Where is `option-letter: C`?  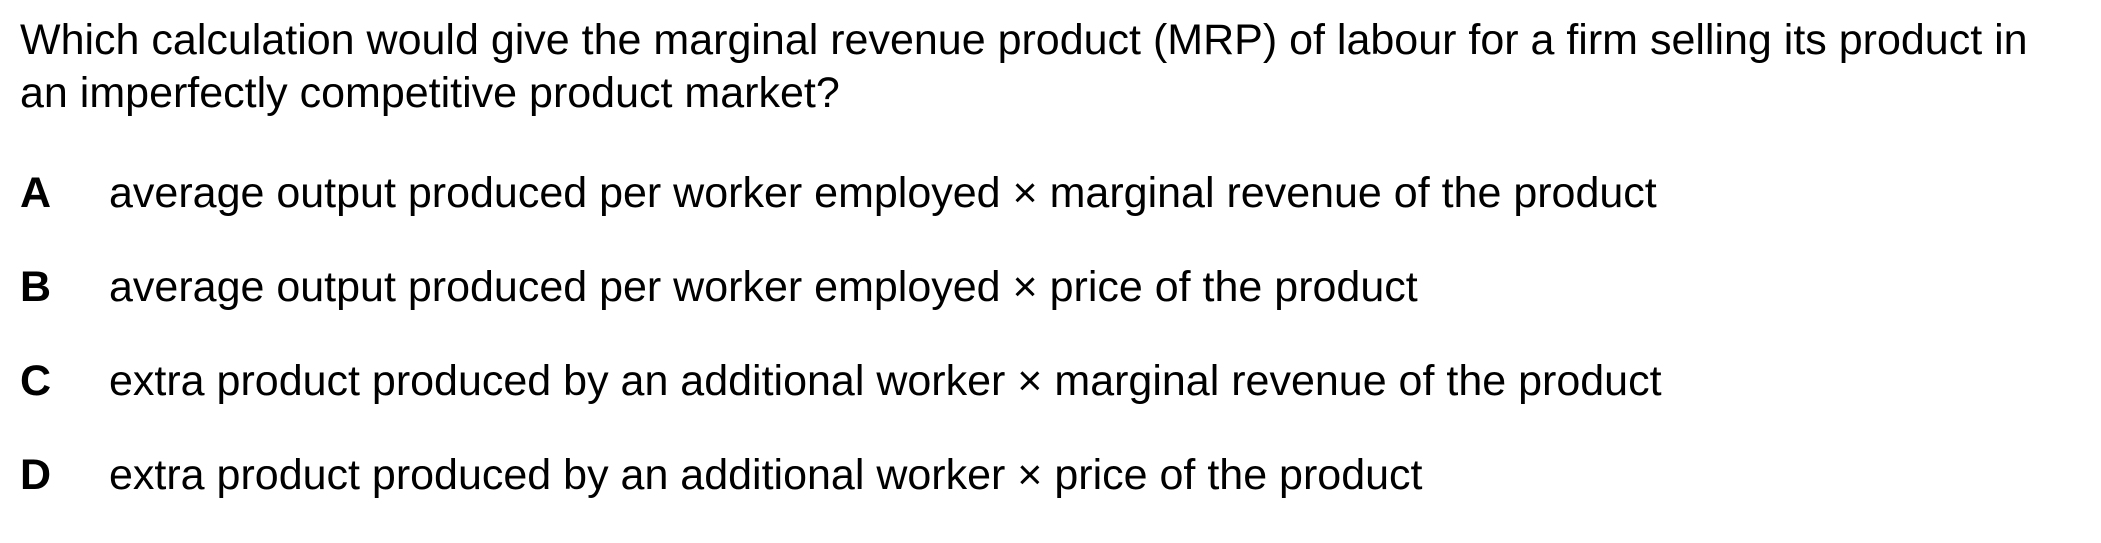
option-letter: C is located at coordinates (36, 381).